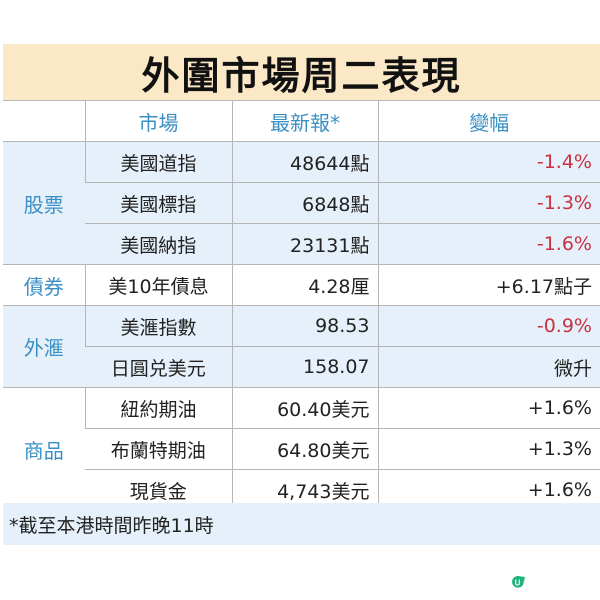 This screenshot has height=600, width=600. Describe the element at coordinates (488, 449) in the screenshot. I see `change-value: +1.3%` at that location.